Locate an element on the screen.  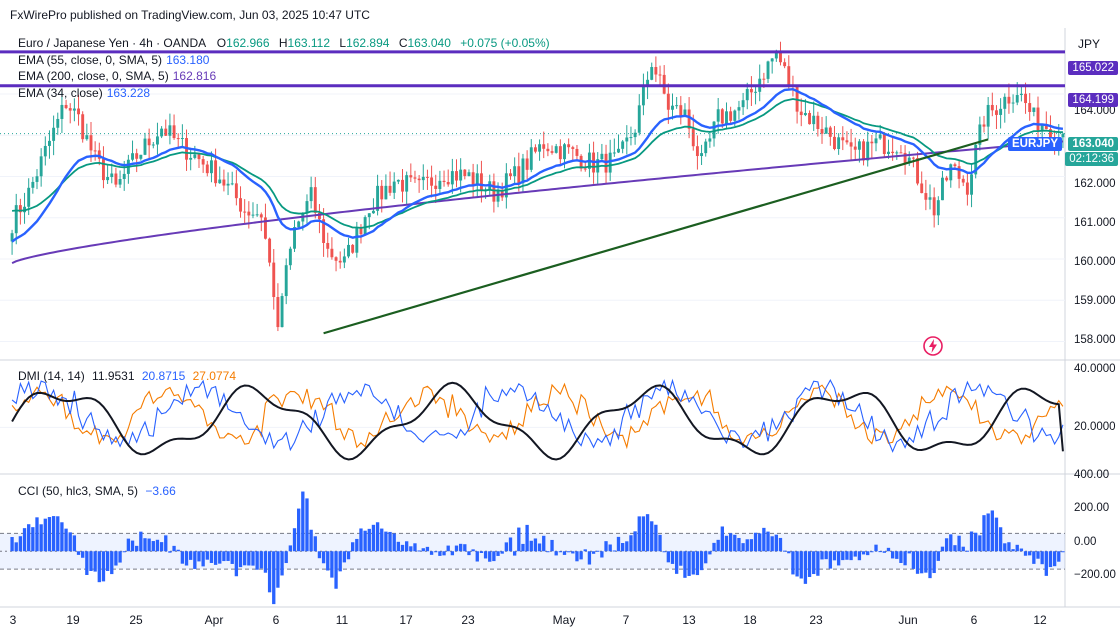
cci-tick: 200.00 is located at coordinates (1092, 508).